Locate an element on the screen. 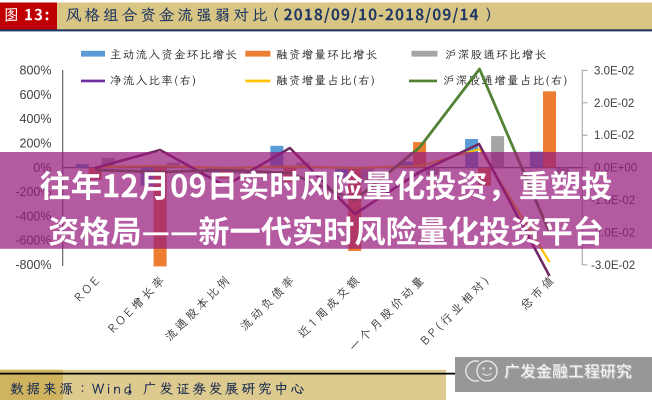  svg-text: 200% is located at coordinates (36, 144).